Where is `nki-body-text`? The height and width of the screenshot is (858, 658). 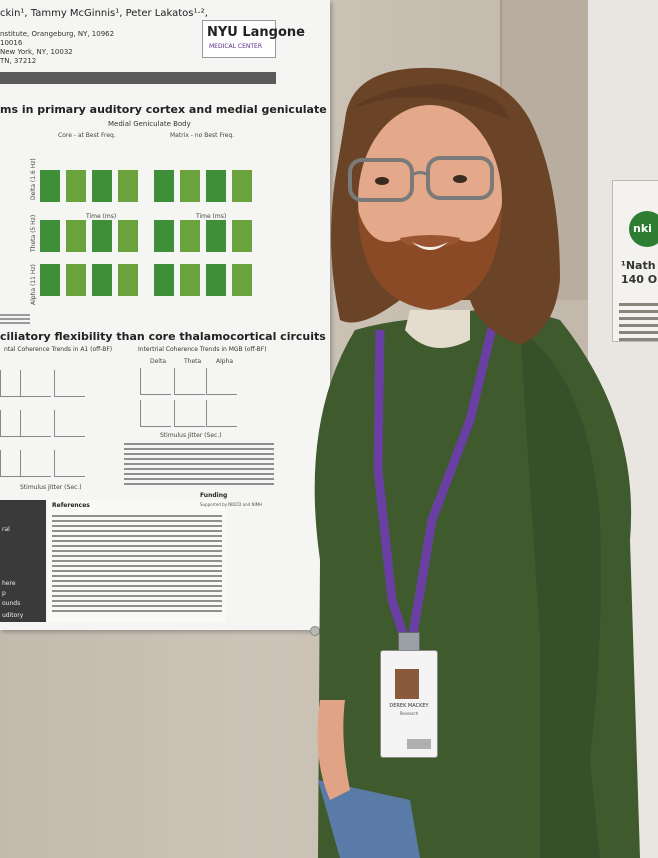 nki-body-text is located at coordinates (638, 320).